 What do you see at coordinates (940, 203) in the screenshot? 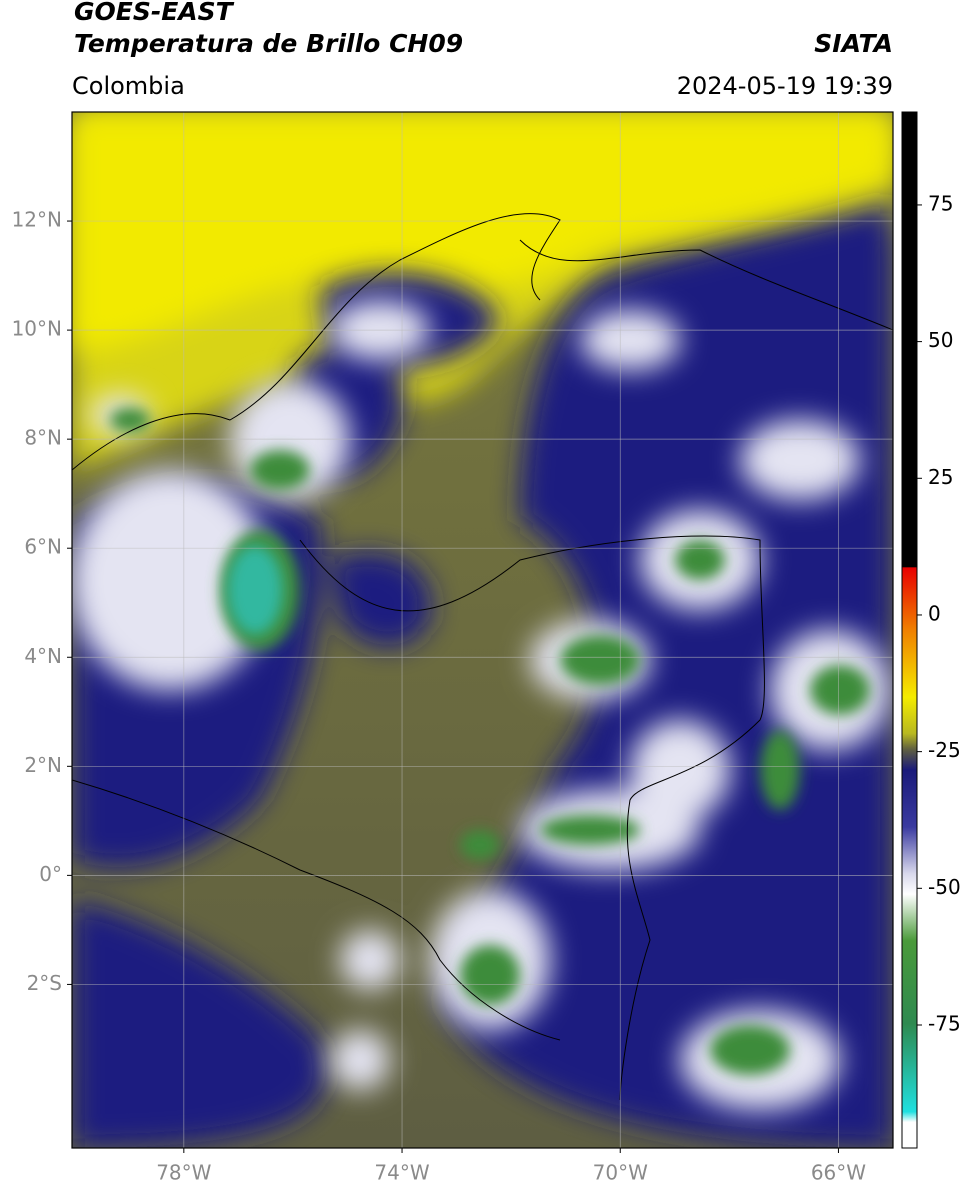
I see `colorbar-tick-label: 75` at bounding box center [940, 203].